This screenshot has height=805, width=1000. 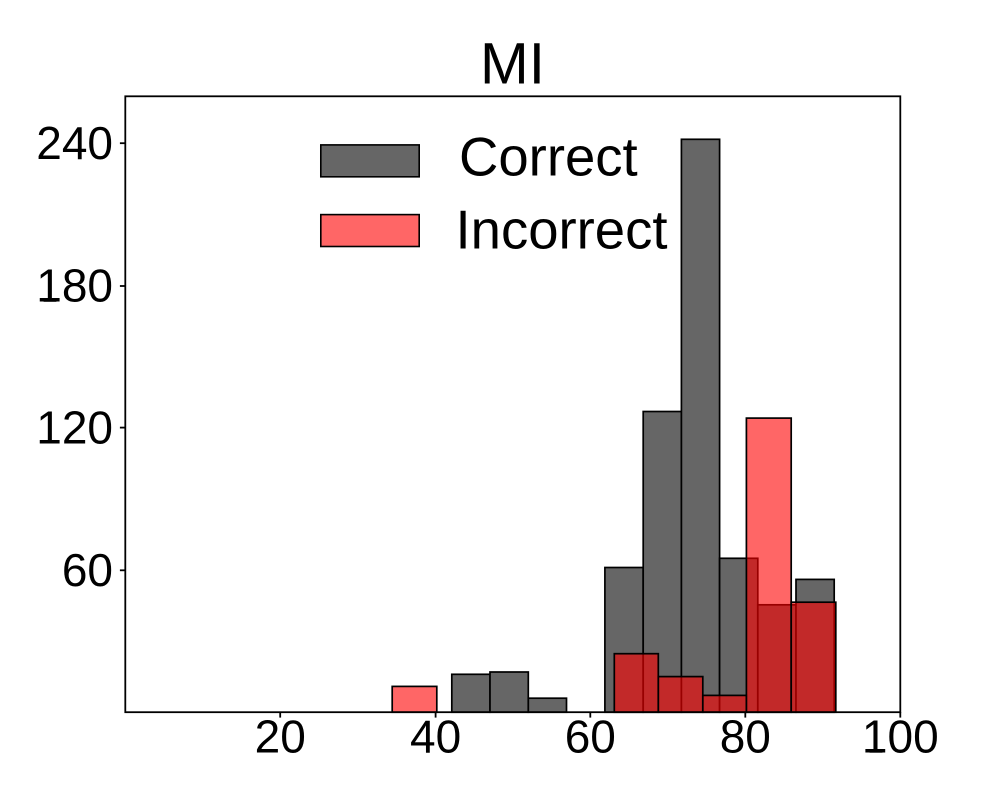 What do you see at coordinates (74, 427) in the screenshot?
I see `svg-text: 120` at bounding box center [74, 427].